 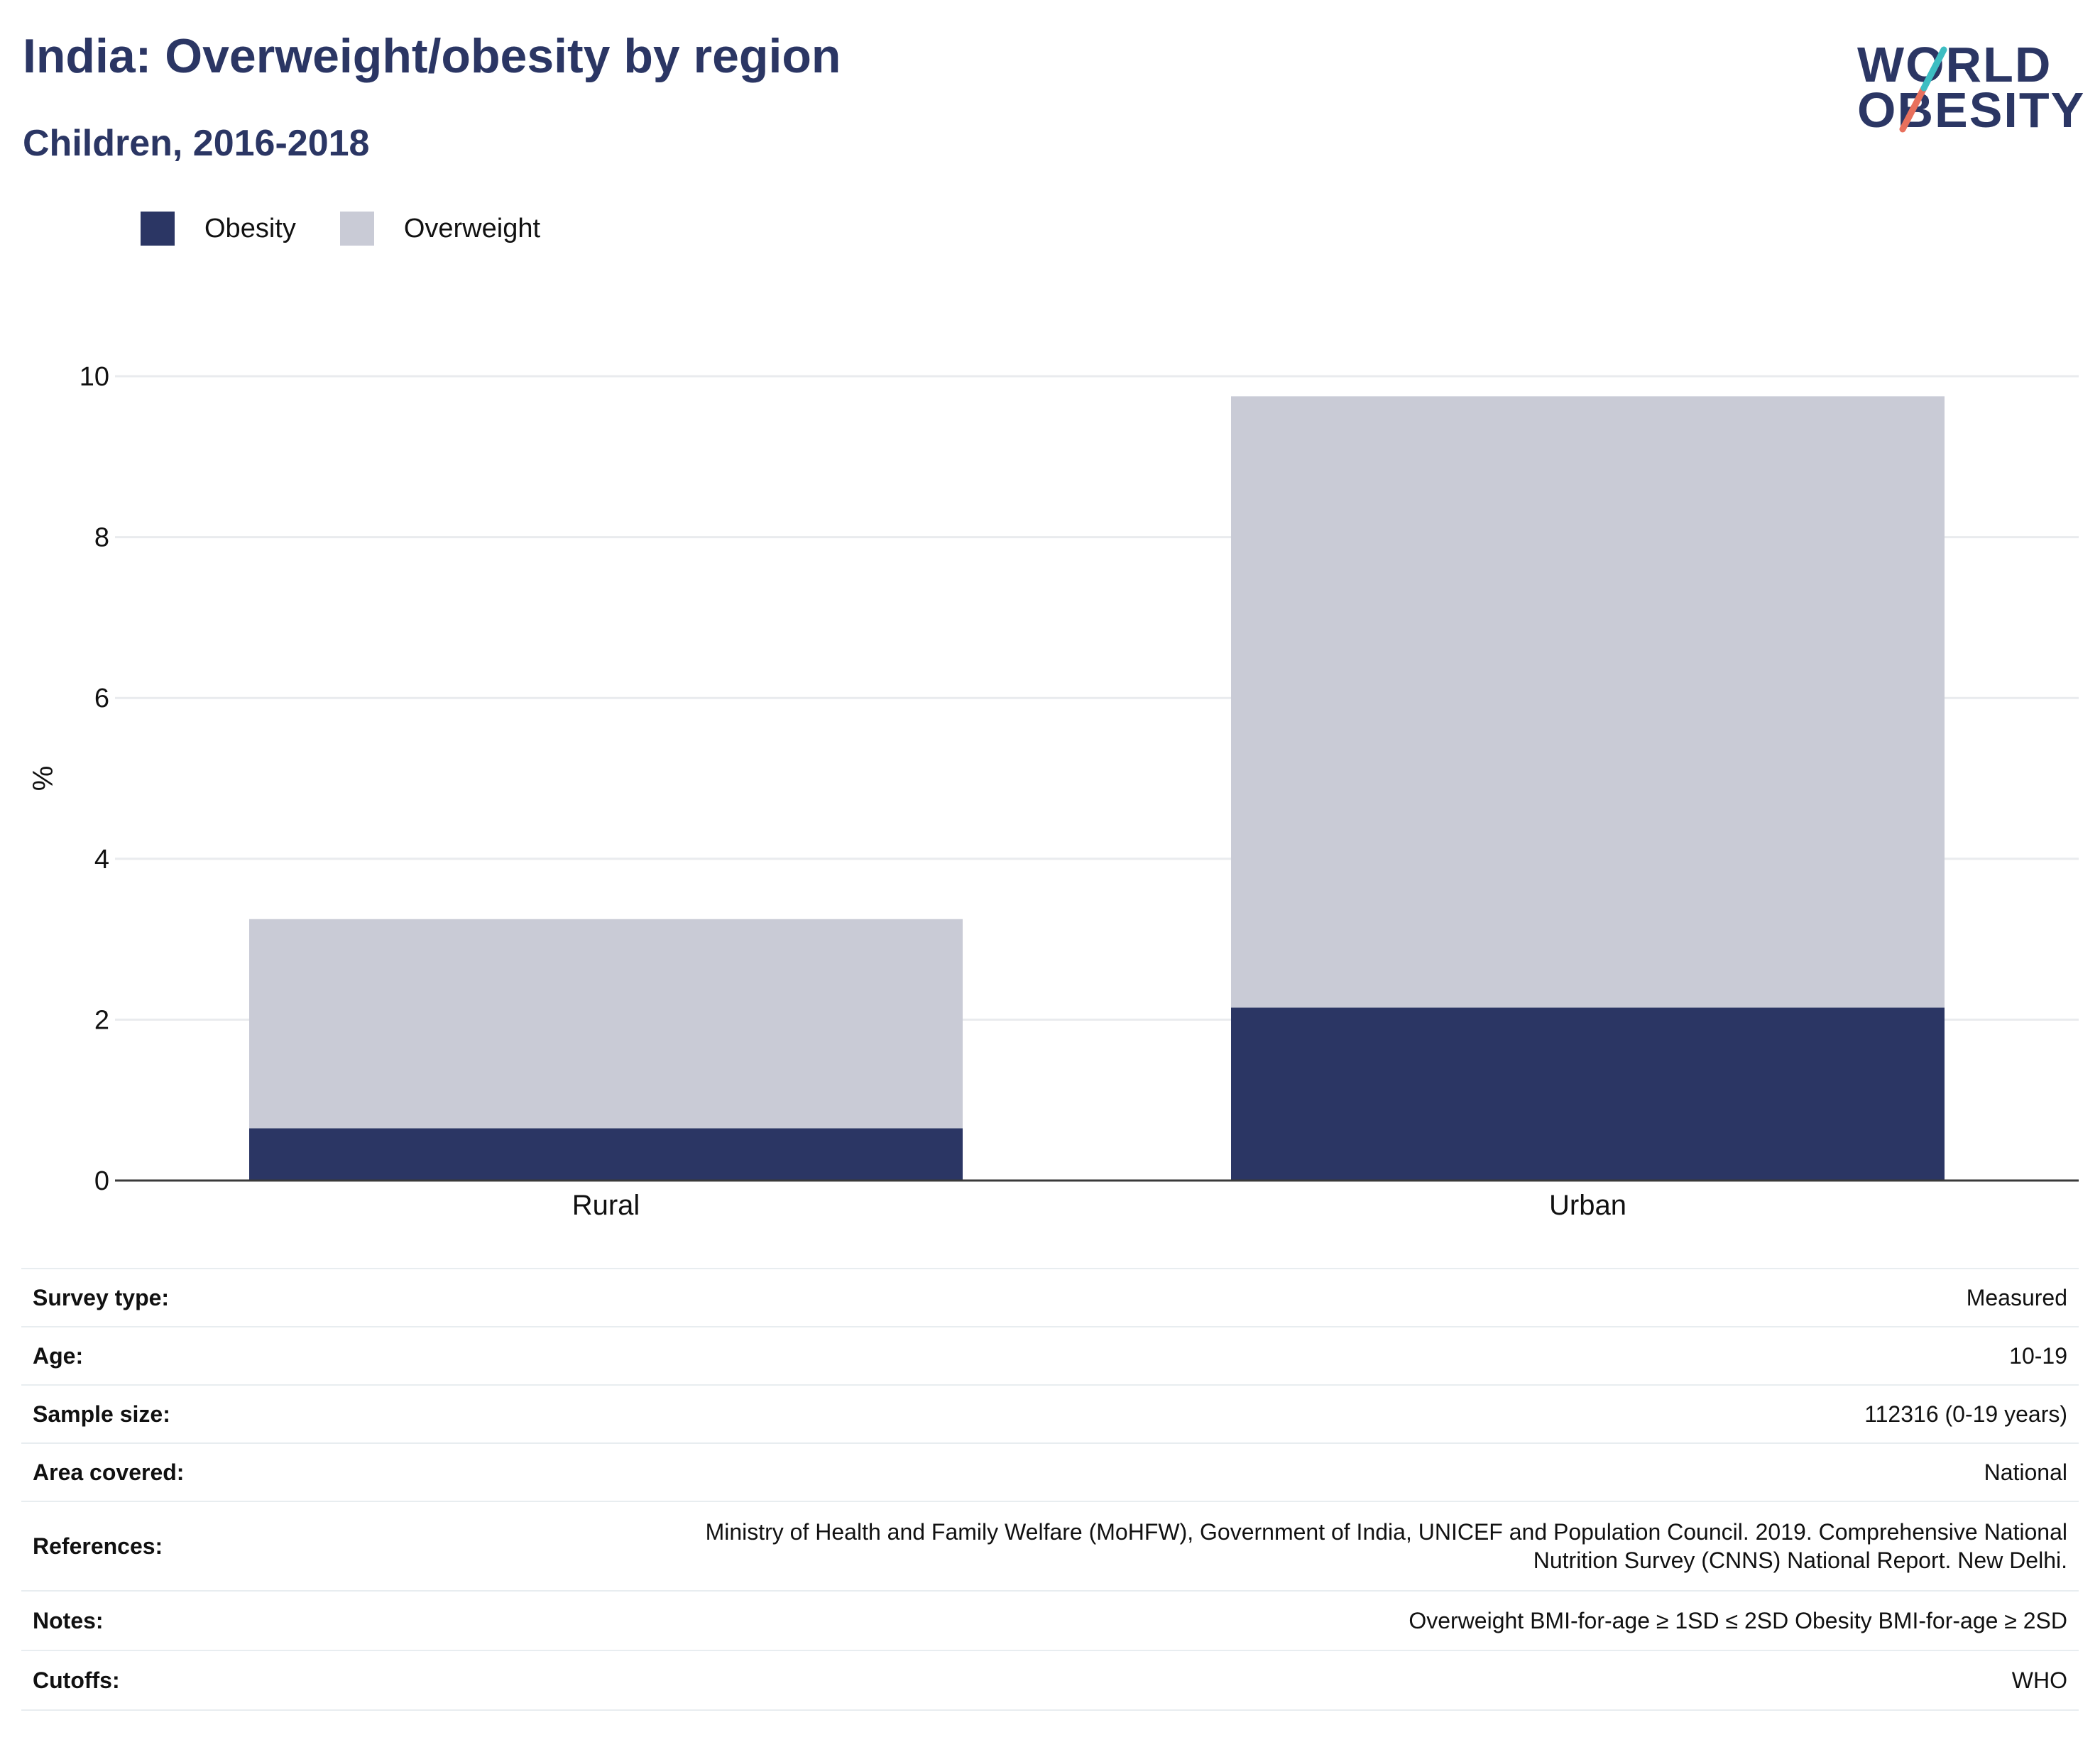 What do you see at coordinates (174, 1621) in the screenshot?
I see `info-label: Notes:` at bounding box center [174, 1621].